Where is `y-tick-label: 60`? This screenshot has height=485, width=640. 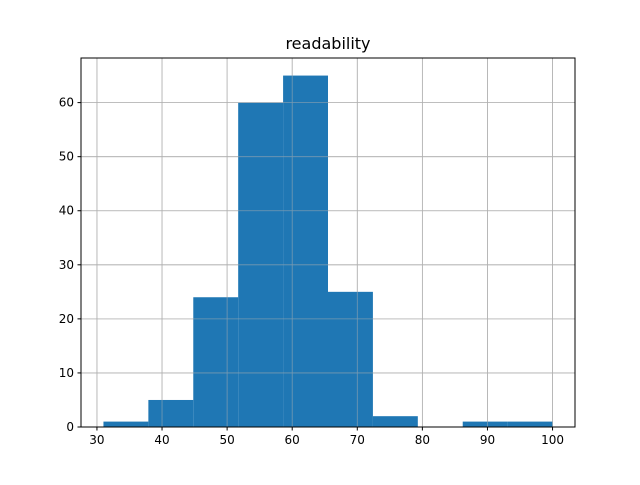
y-tick-label: 60 is located at coordinates (66, 103).